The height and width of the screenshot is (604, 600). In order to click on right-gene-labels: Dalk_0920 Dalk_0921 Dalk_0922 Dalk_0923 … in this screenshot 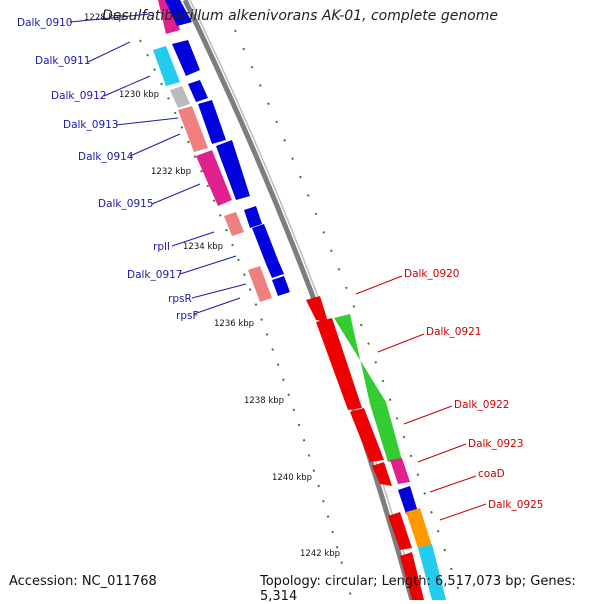, I will do `click(449, 394)`.